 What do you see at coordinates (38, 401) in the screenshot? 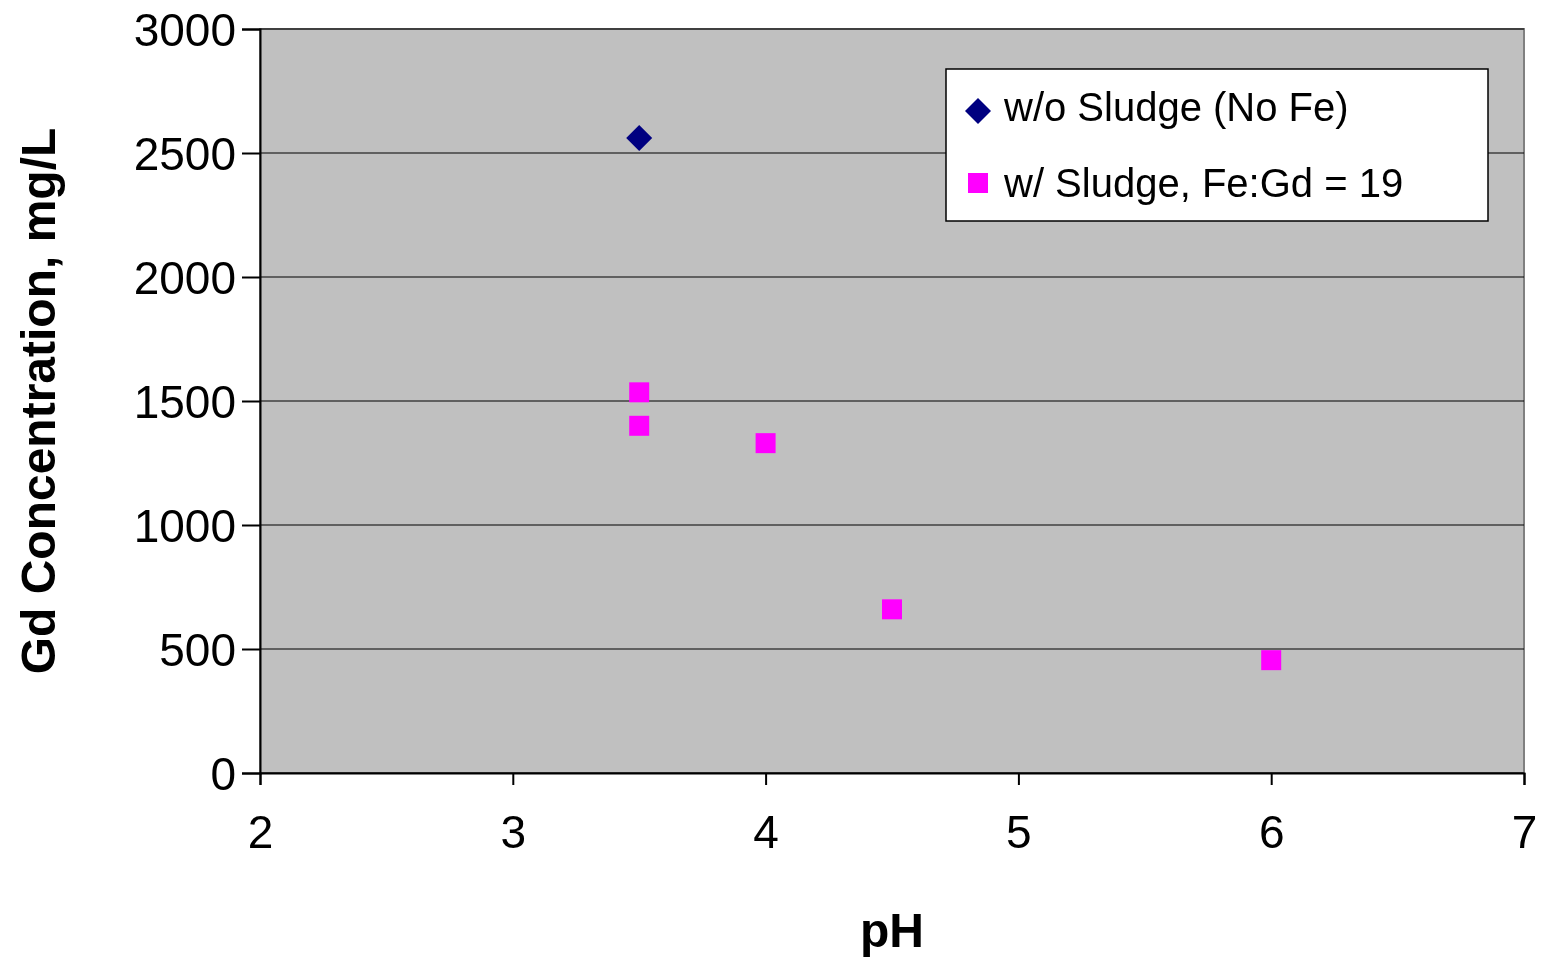
I see `y-axis-title: Gd Concentration, mg/L` at bounding box center [38, 401].